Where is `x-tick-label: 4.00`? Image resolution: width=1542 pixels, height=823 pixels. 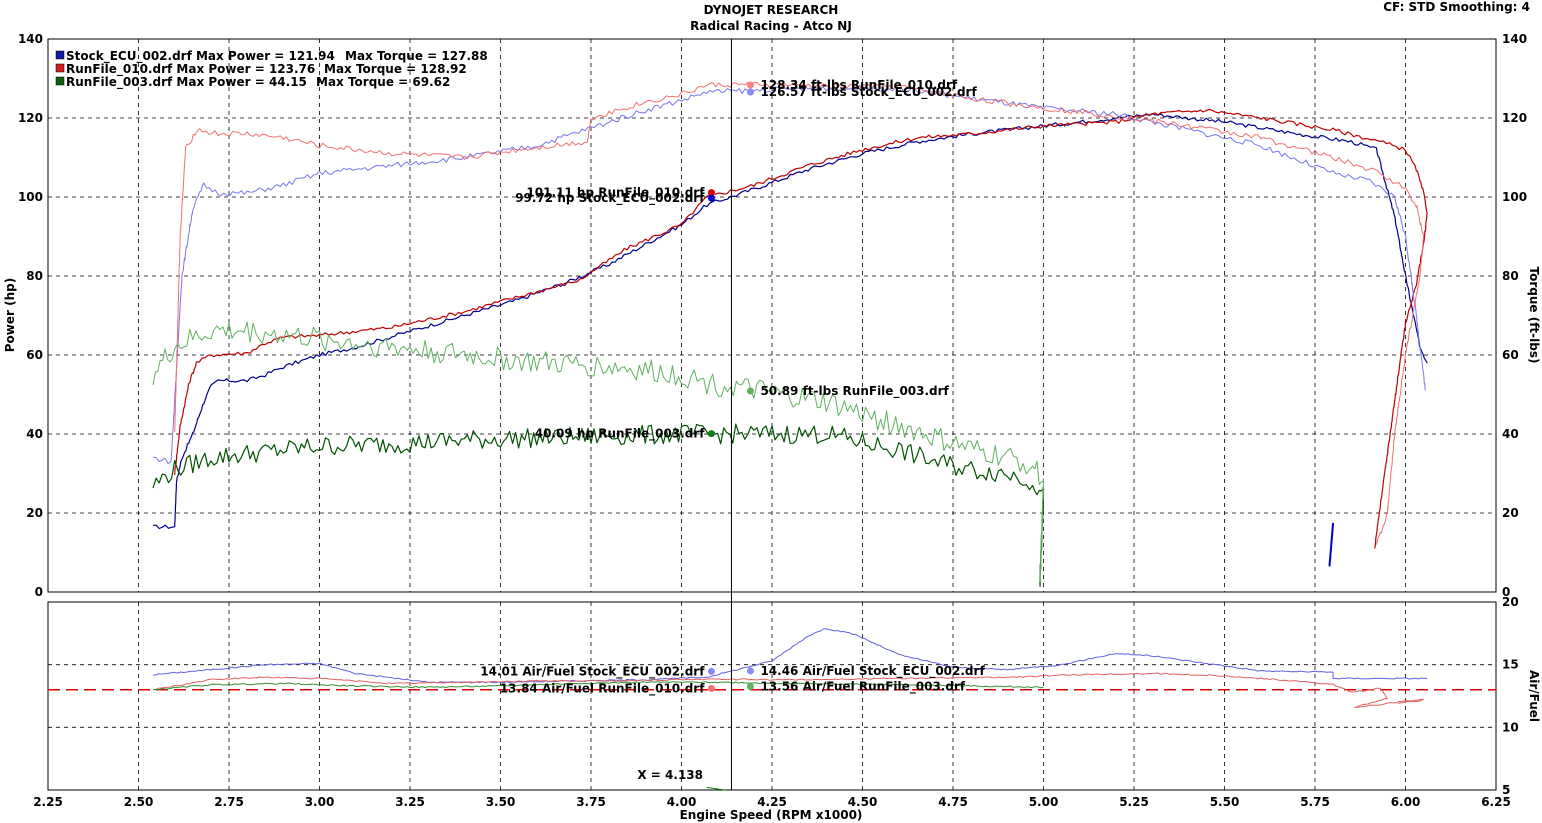
x-tick-label: 4.00 is located at coordinates (682, 802).